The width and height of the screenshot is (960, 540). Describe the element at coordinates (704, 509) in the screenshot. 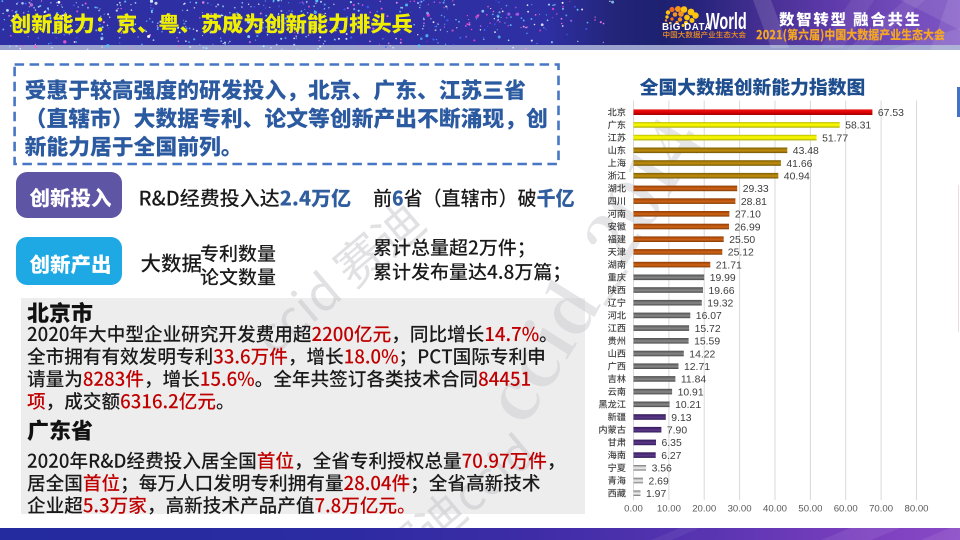

I see `svg-text: 20.00` at that location.